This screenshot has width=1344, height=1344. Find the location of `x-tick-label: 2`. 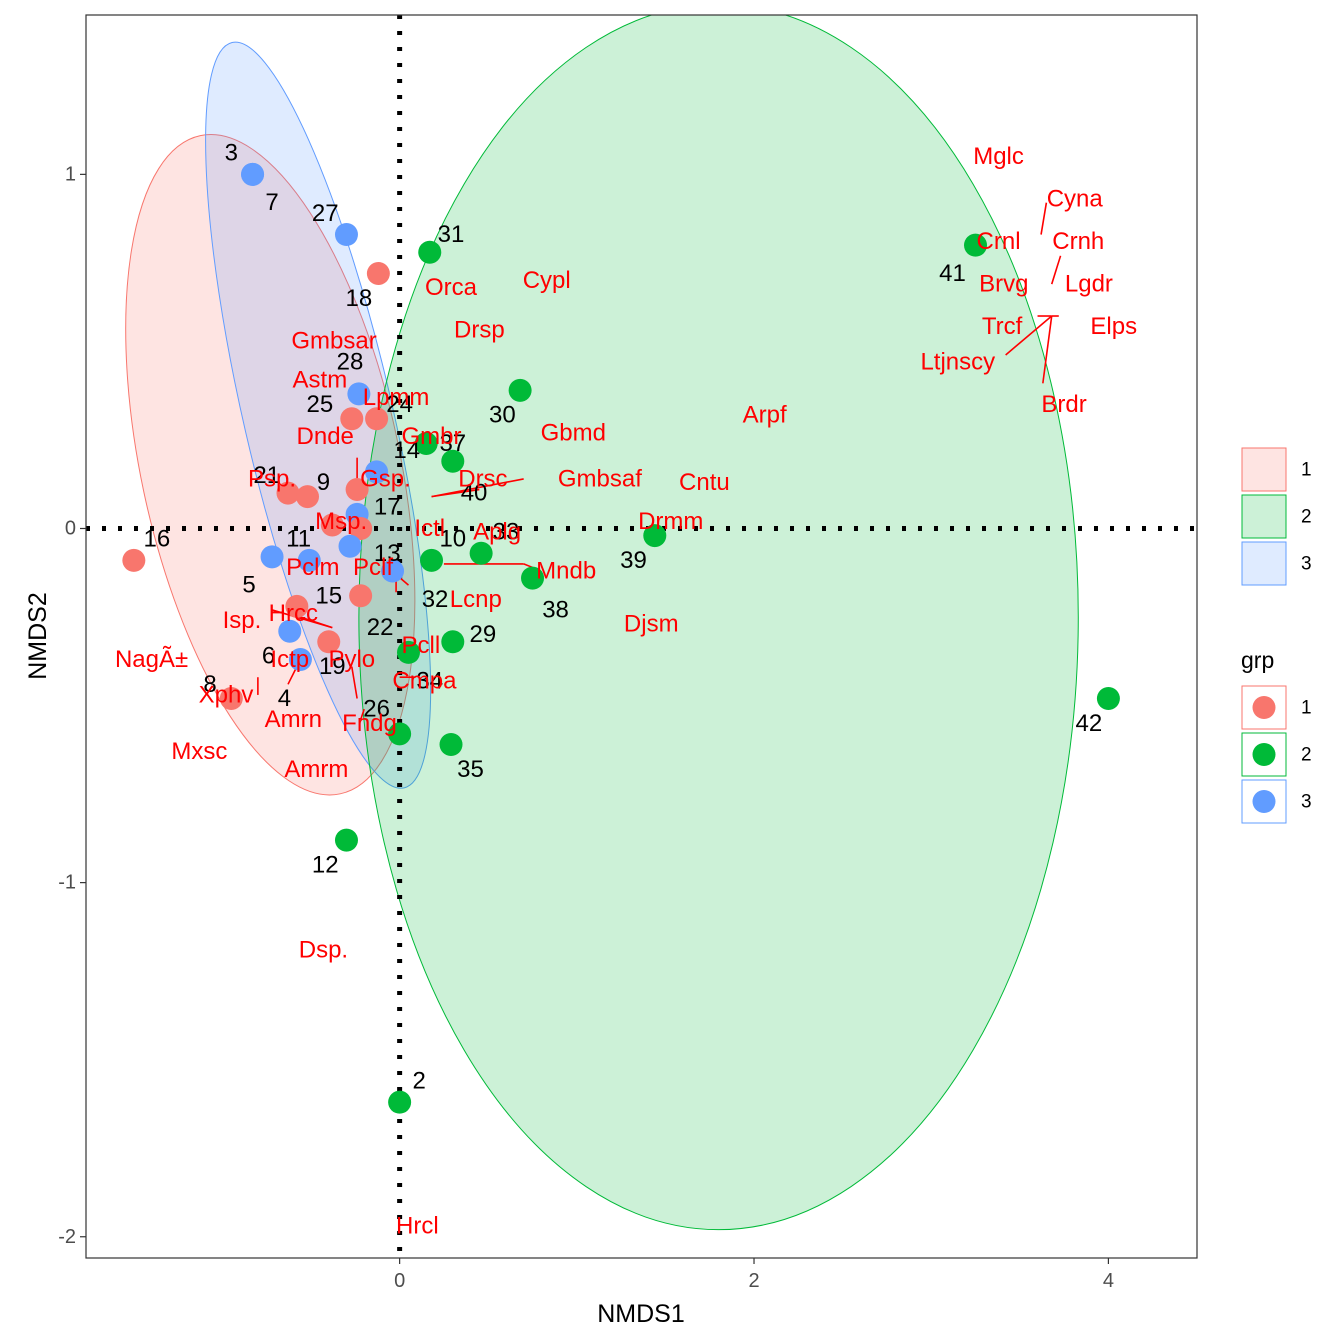

x-tick-label: 2 is located at coordinates (753, 1281).